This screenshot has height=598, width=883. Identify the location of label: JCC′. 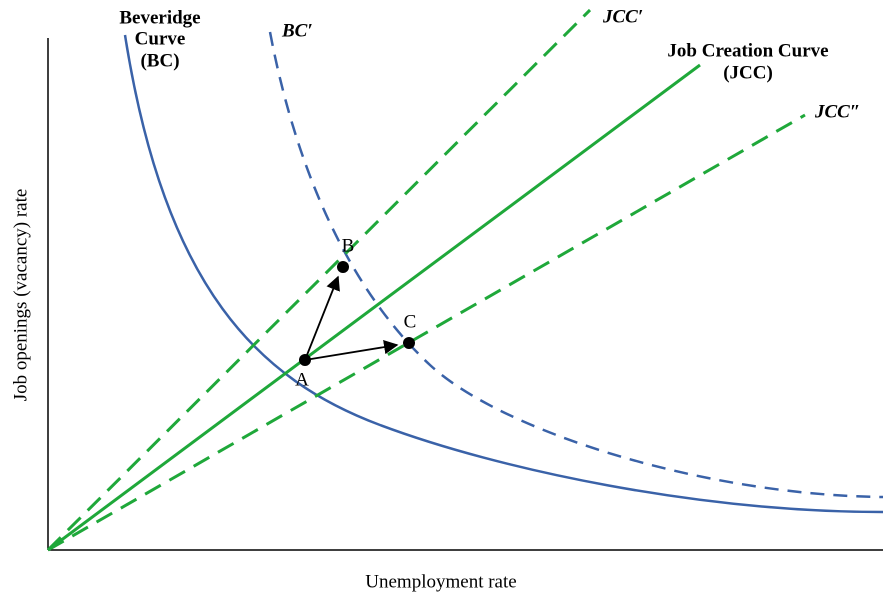
(622, 16).